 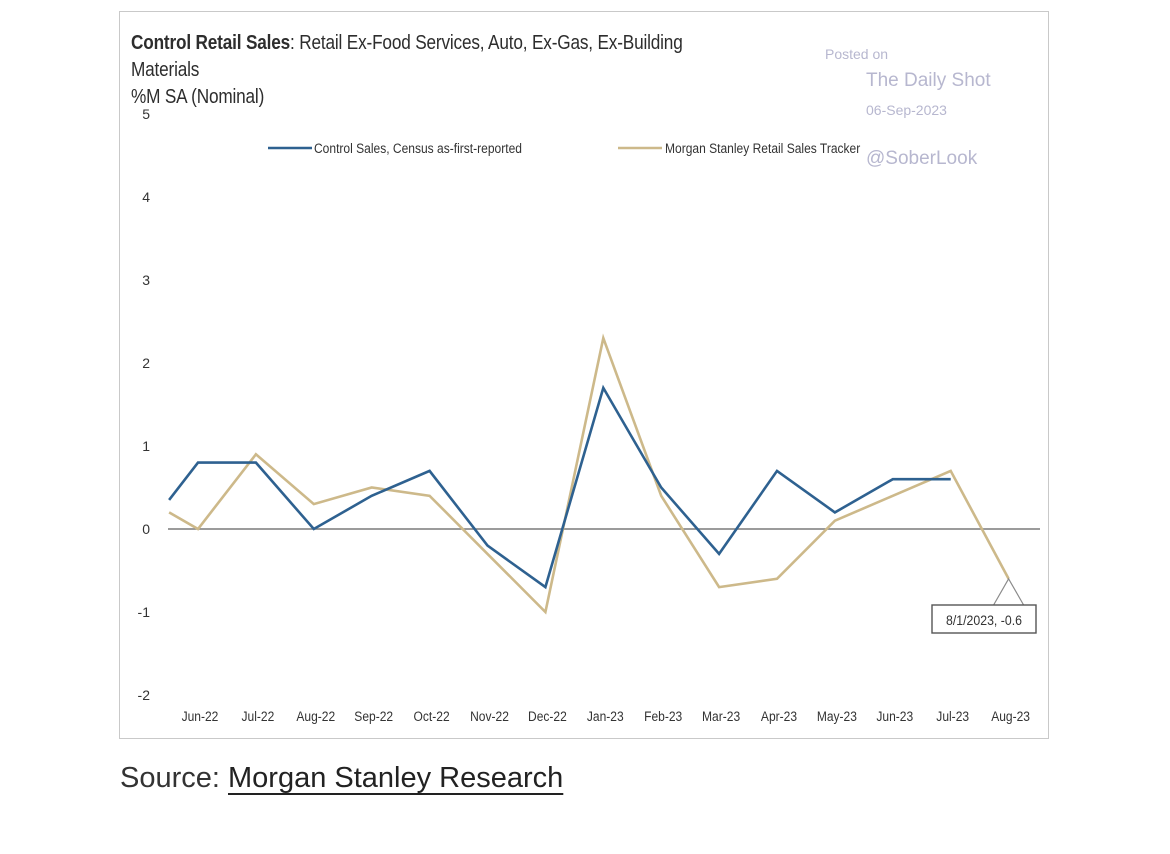 What do you see at coordinates (837, 716) in the screenshot?
I see `x-tick-label: May-23` at bounding box center [837, 716].